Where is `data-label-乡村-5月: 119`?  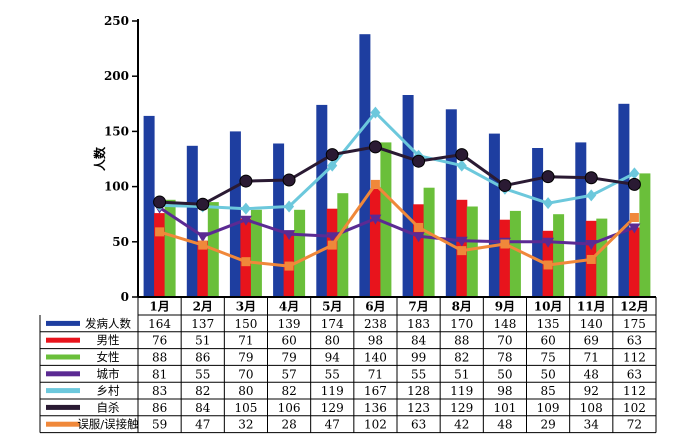 data-label-乡村-5月: 119 is located at coordinates (332, 391).